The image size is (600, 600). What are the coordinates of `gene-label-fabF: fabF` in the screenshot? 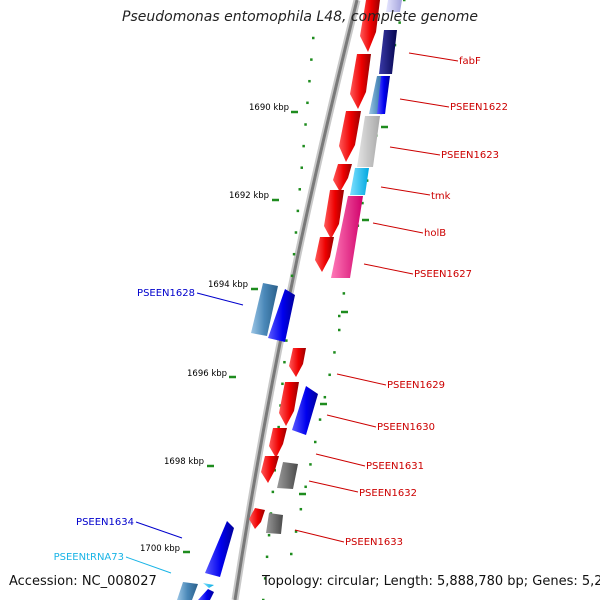 It's located at (470, 61).